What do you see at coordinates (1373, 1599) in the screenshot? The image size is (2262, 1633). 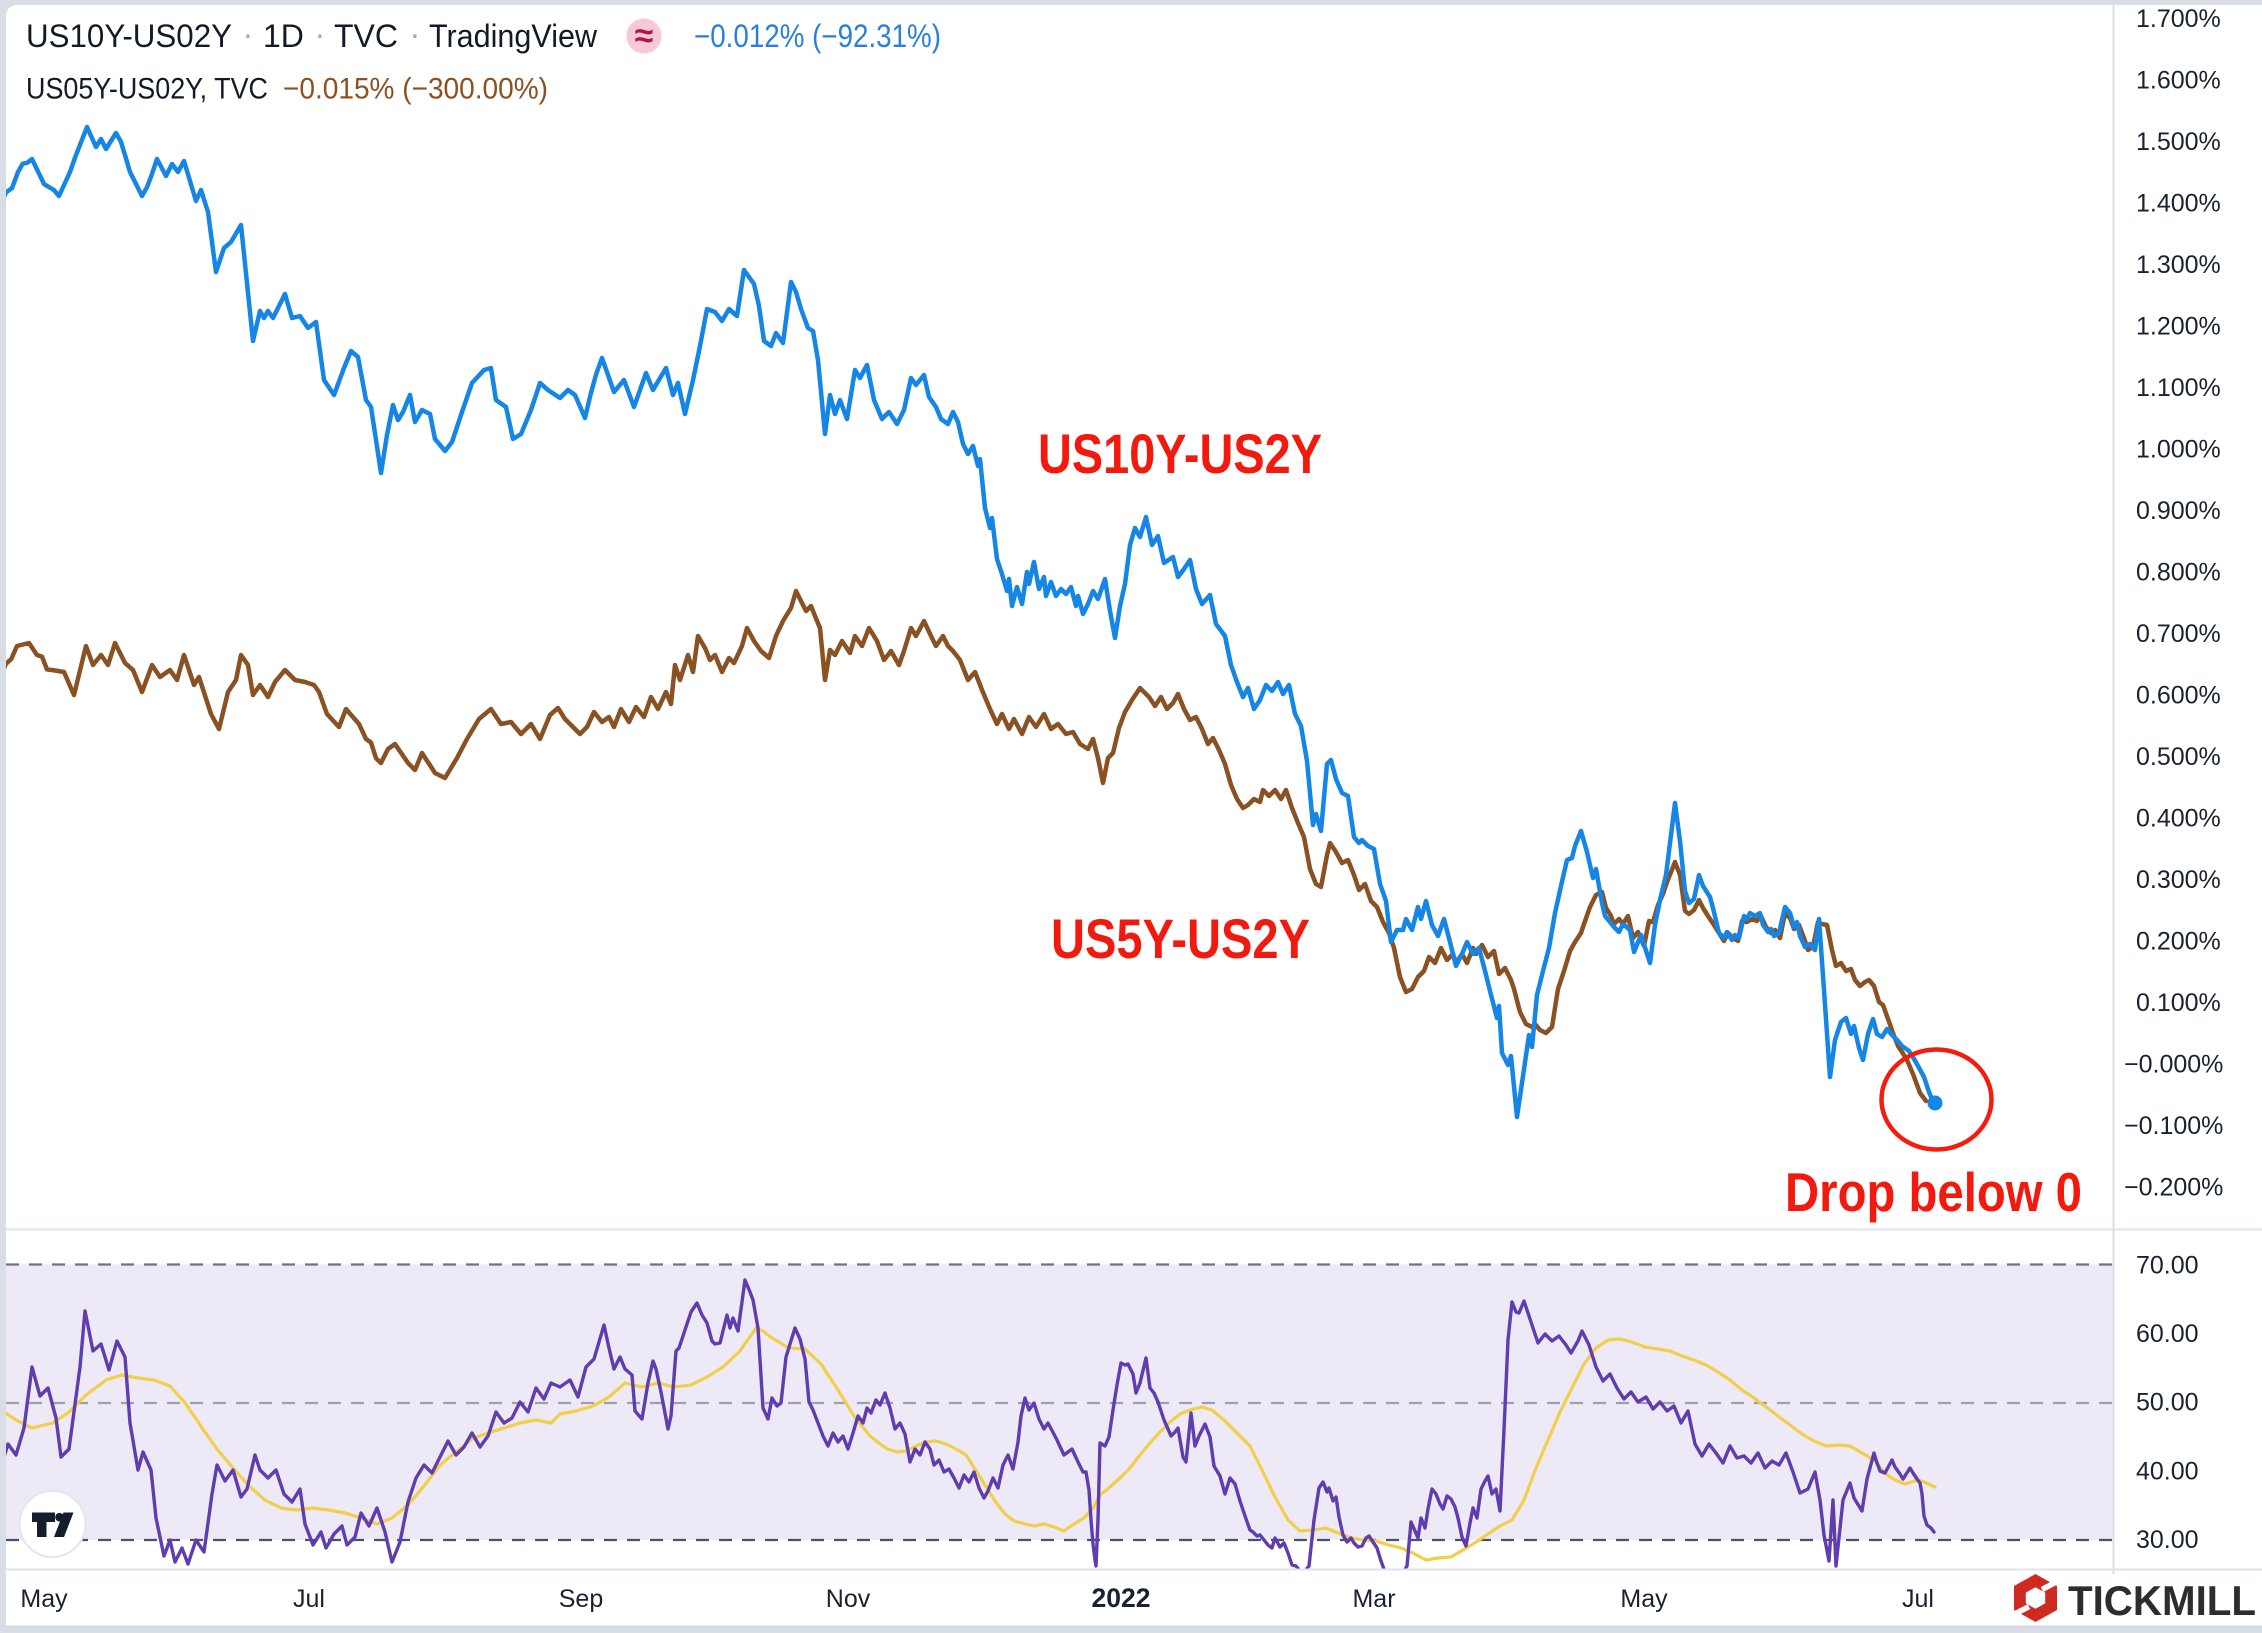 I see `svg-text: Mar` at bounding box center [1373, 1599].